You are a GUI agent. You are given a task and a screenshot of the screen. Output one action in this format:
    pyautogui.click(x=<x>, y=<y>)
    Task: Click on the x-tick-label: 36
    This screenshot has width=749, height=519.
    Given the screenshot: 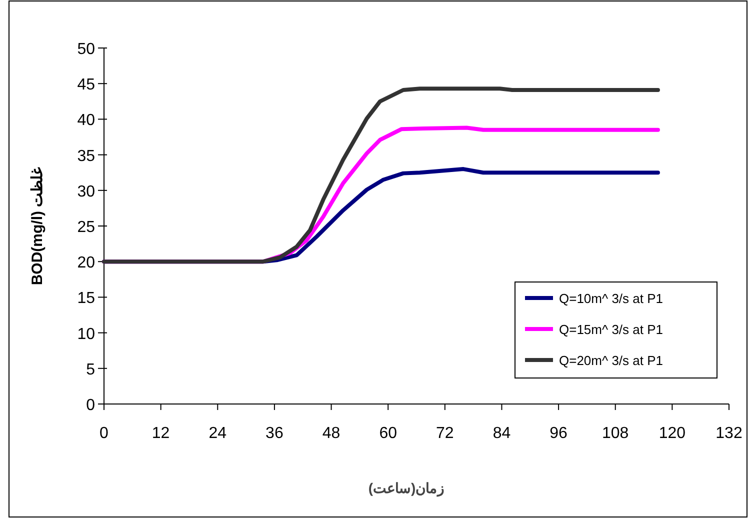 What is the action you would take?
    pyautogui.click(x=275, y=433)
    